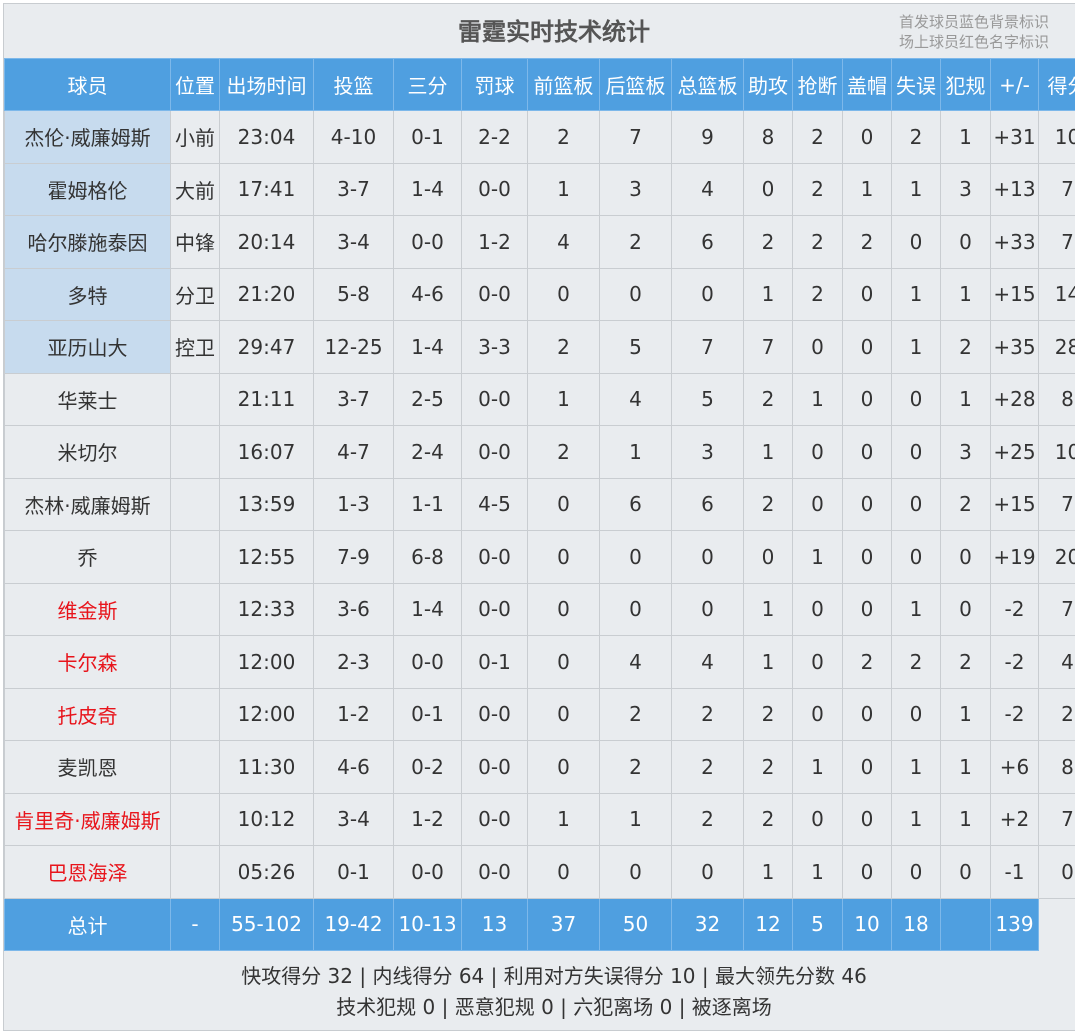  Describe the element at coordinates (1057, 347) in the screenshot. I see `stat-cell: 28` at that location.